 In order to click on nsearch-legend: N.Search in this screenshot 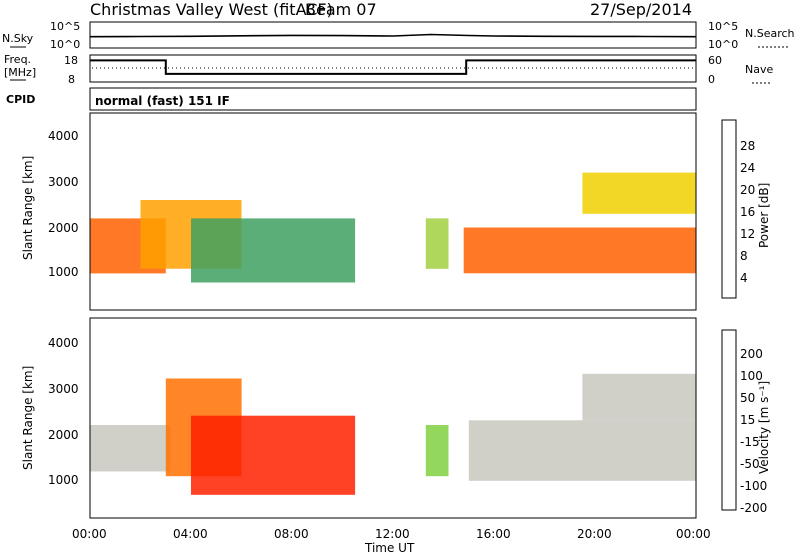, I will do `click(770, 33)`.